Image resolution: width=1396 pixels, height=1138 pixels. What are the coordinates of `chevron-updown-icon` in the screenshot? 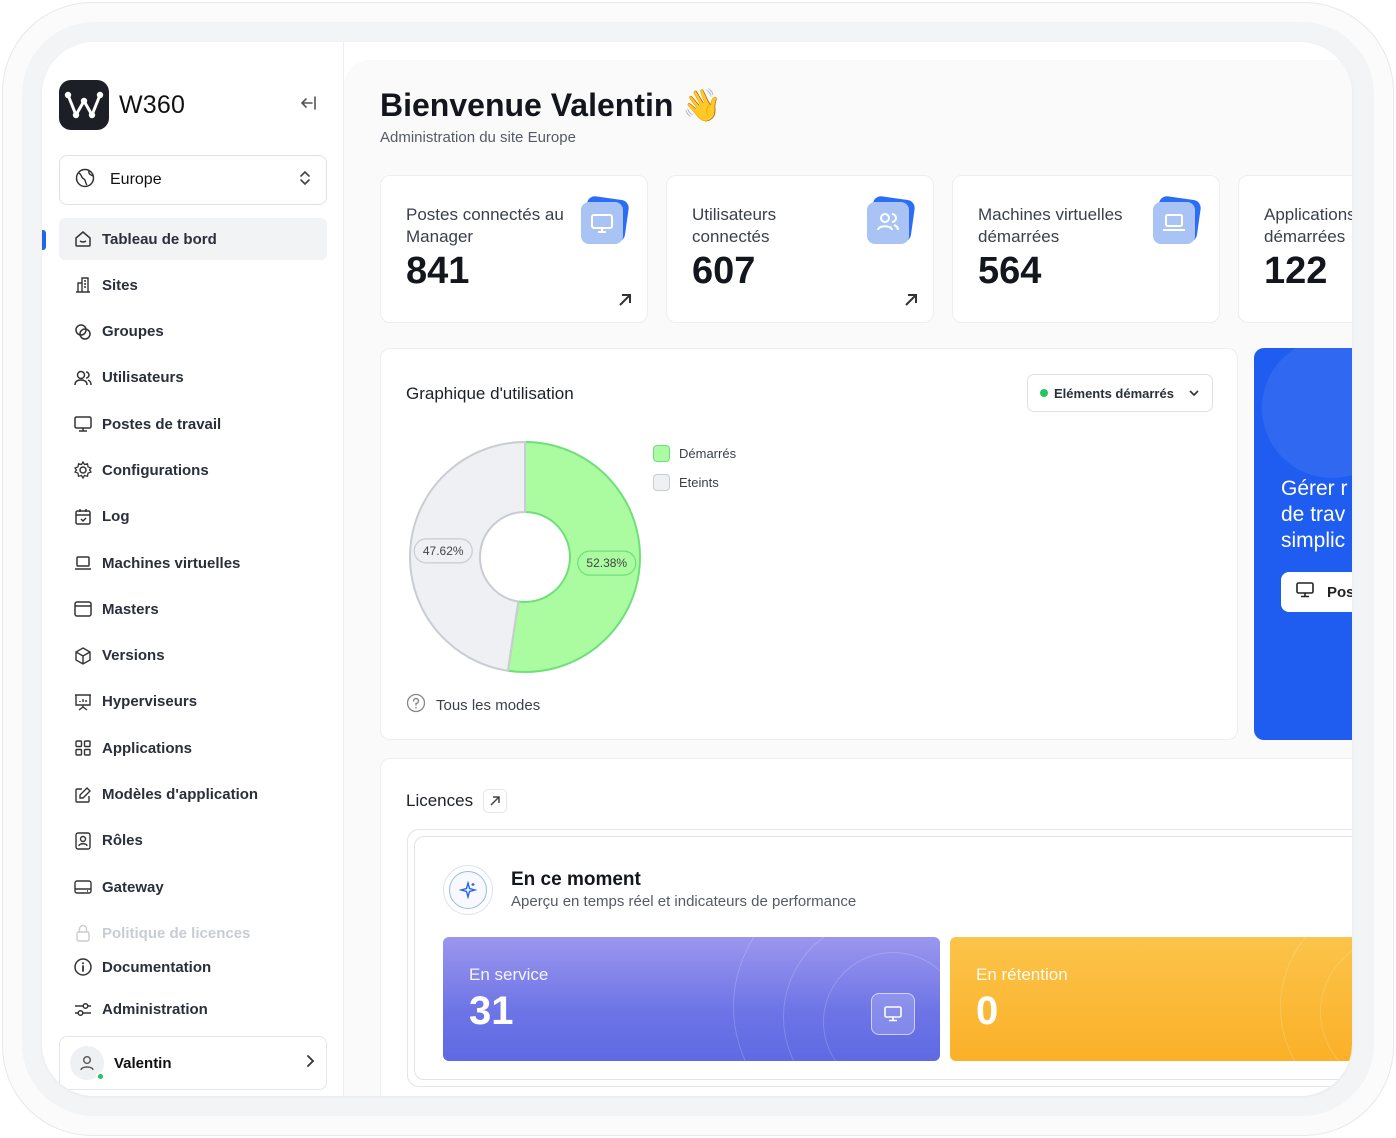 It's located at (305, 180).